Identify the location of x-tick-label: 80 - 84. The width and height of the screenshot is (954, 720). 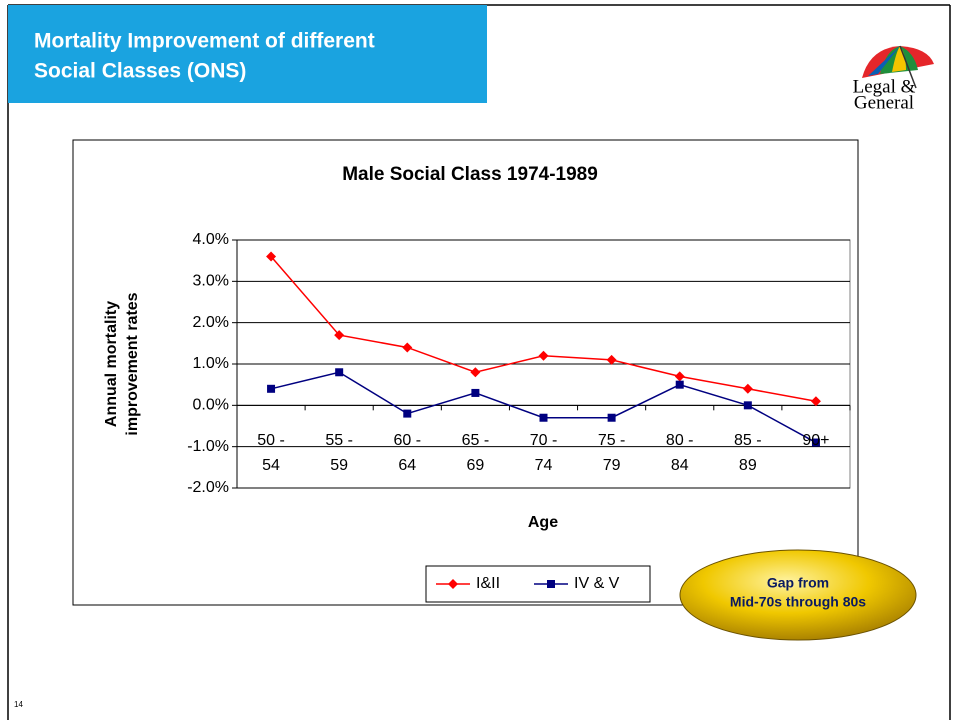
(679, 453).